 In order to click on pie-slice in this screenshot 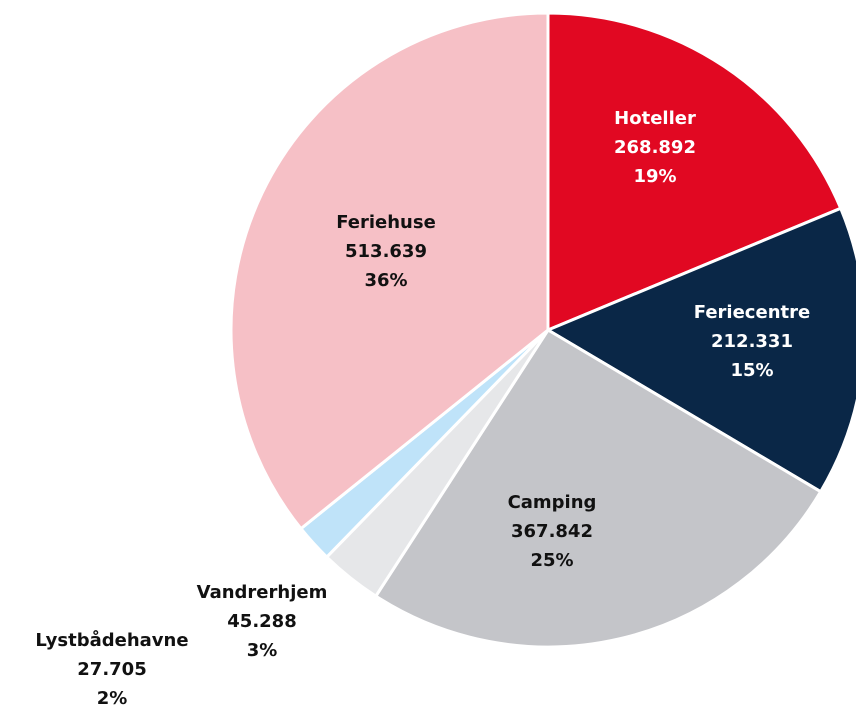, I will do `click(700, 350)`.